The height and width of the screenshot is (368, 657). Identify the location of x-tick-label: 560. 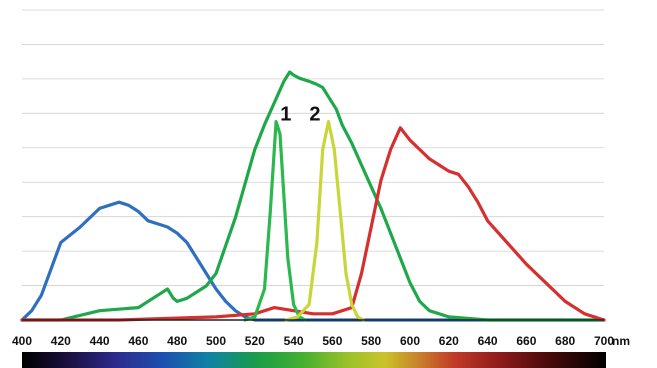
(332, 341).